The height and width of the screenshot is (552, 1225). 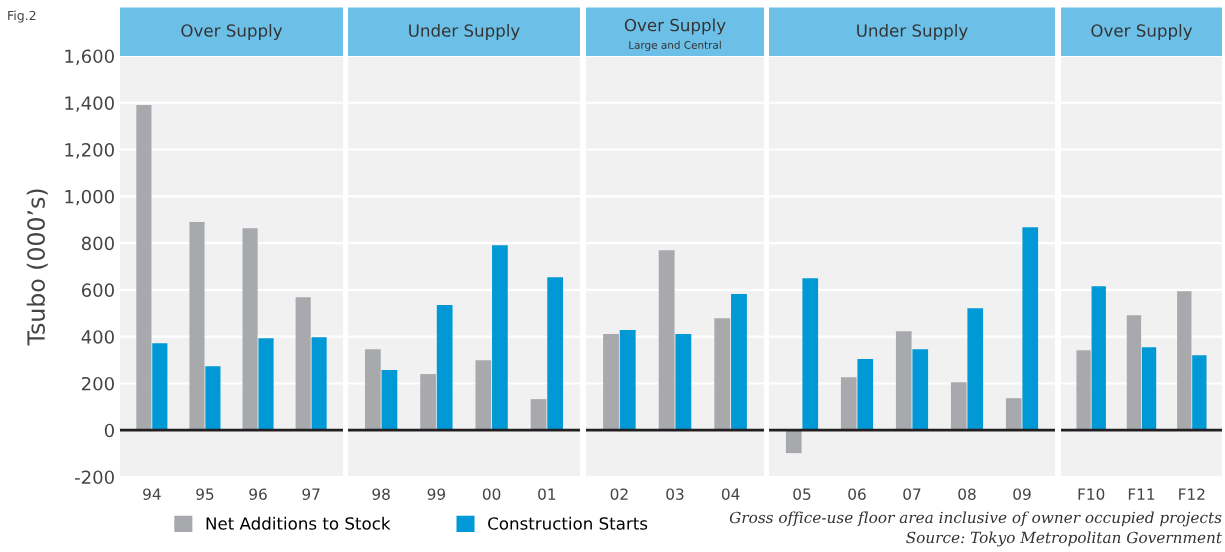 I want to click on y-tick-label: 0, so click(x=109, y=430).